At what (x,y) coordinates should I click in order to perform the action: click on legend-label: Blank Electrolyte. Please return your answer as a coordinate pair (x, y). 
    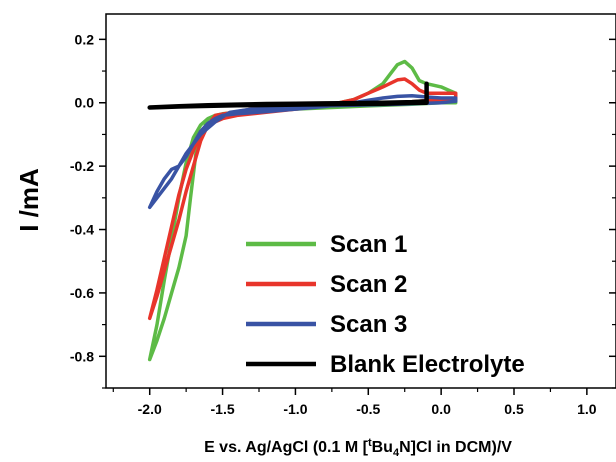
    Looking at the image, I should click on (427, 364).